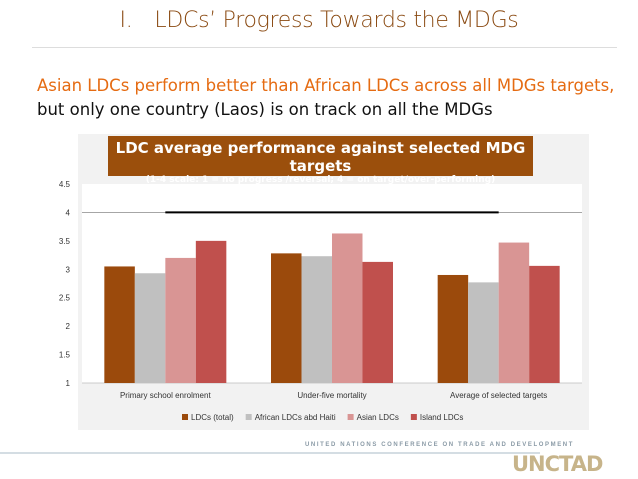  Describe the element at coordinates (68, 269) in the screenshot. I see `y-tick-label: 3` at that location.